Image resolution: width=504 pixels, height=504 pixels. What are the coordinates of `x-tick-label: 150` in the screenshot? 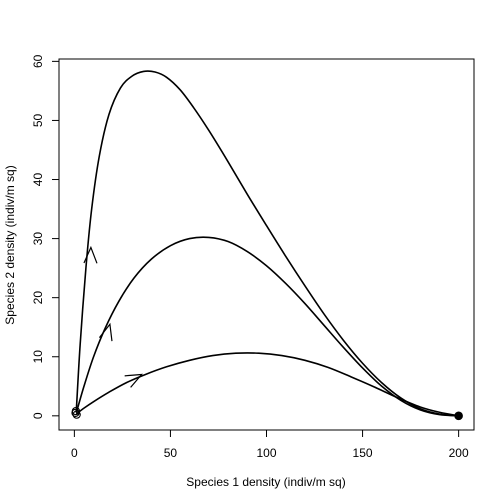 It's located at (363, 453).